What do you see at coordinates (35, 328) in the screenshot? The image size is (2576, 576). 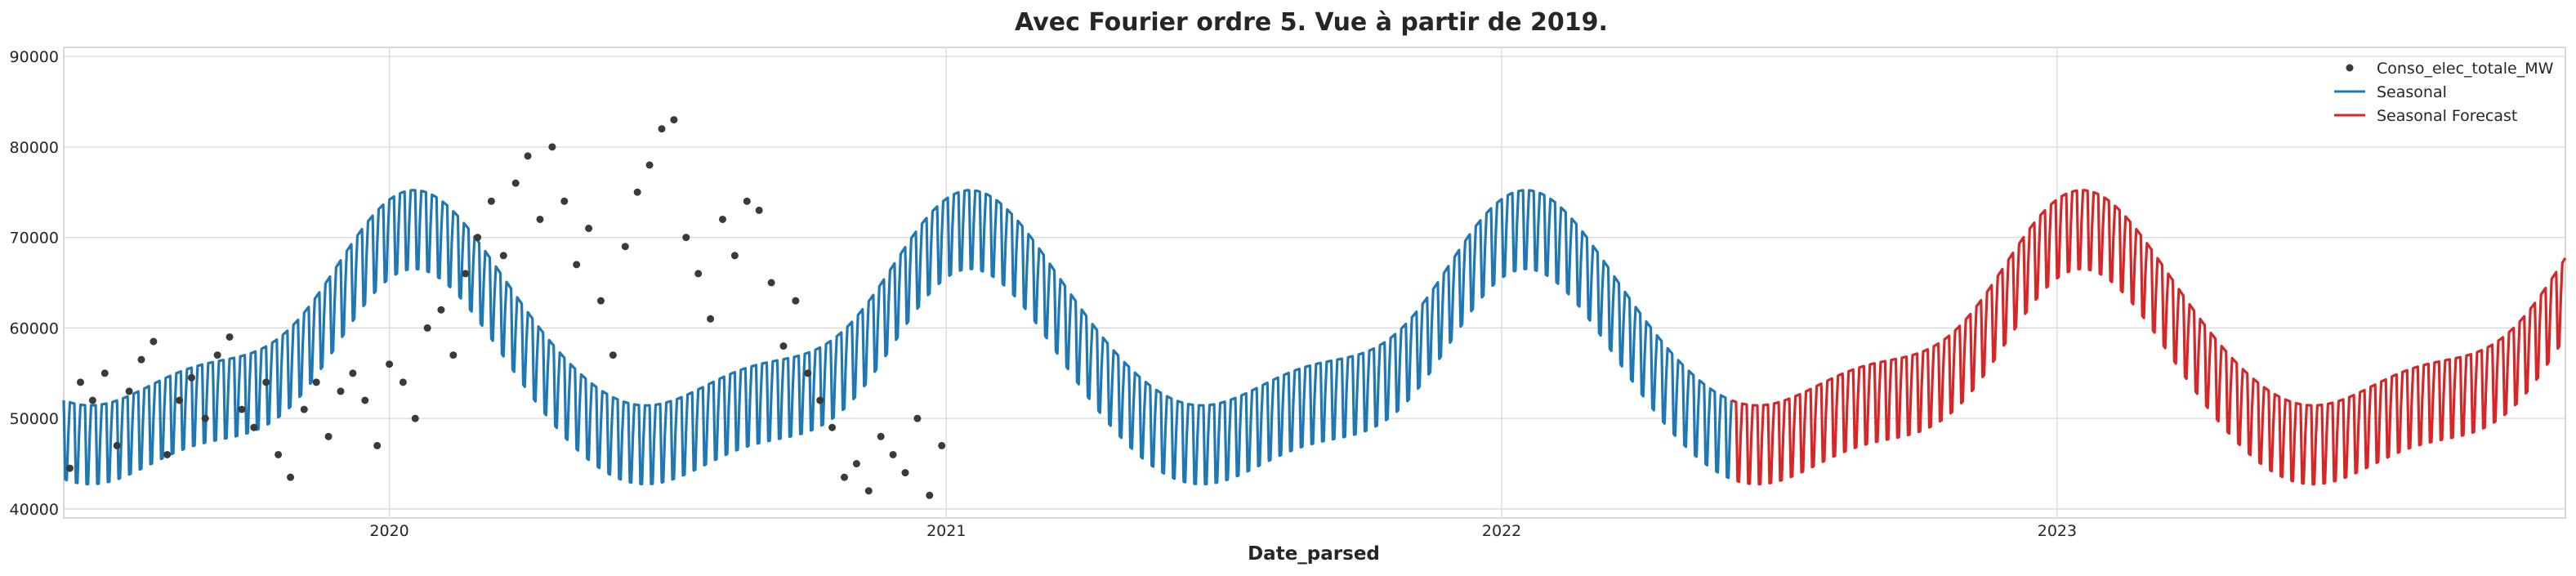 I see `y-tick-label: 60000` at bounding box center [35, 328].